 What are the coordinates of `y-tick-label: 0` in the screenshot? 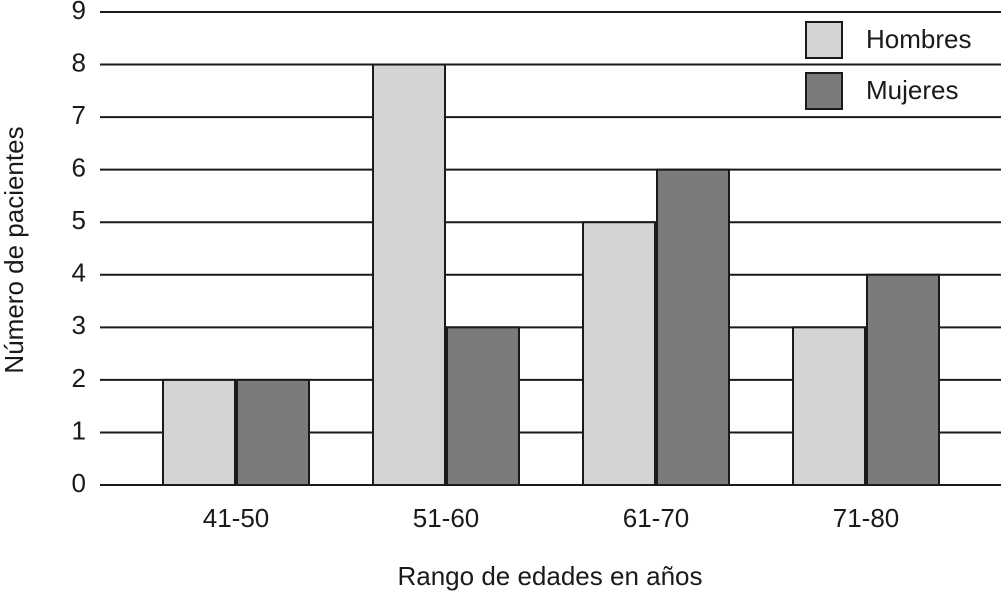 It's located at (79, 483).